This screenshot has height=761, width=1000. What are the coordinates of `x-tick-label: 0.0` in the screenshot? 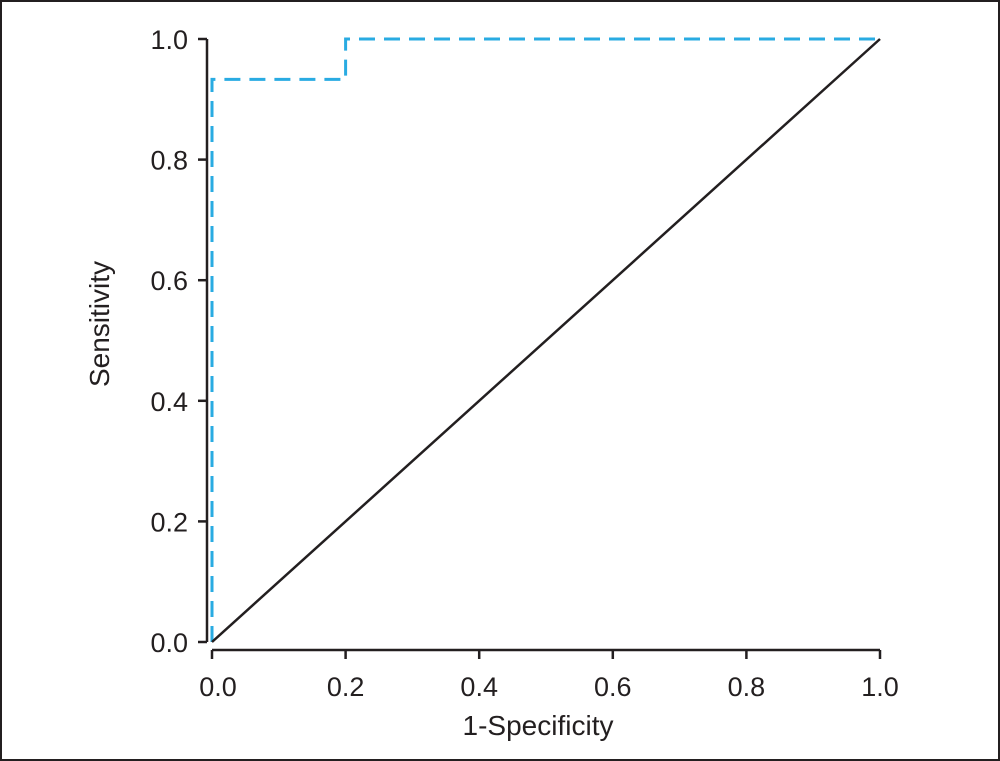 It's located at (218, 687).